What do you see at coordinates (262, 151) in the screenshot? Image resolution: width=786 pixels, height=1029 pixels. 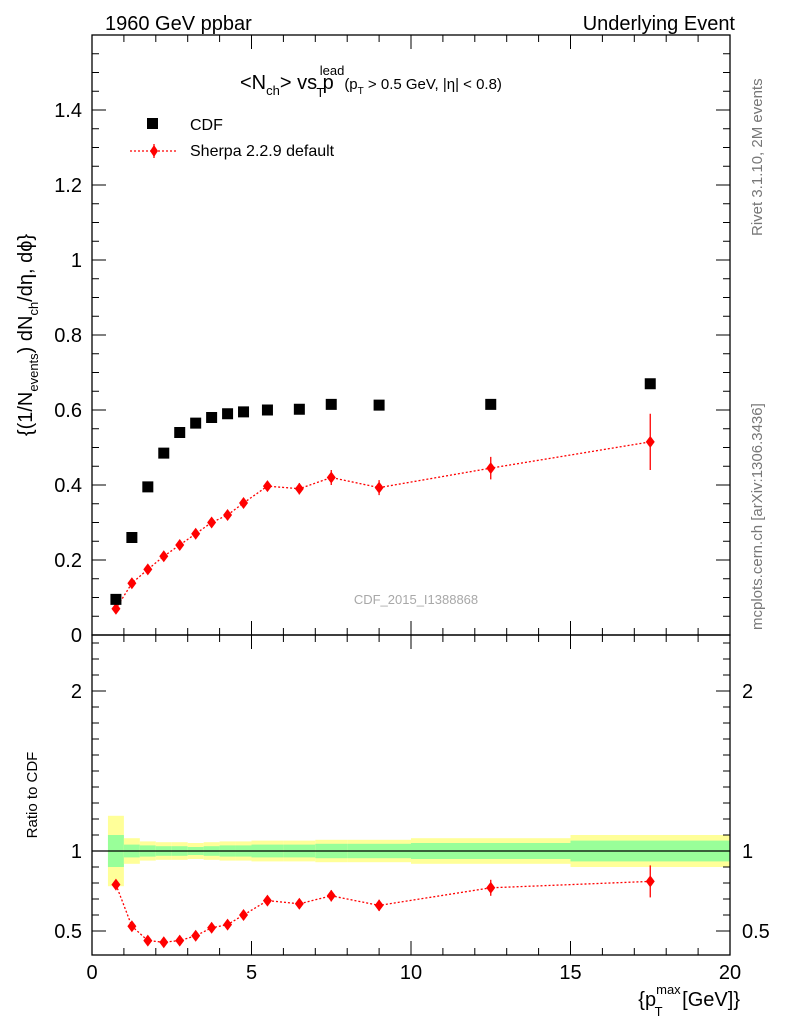 I see `legend-sherpa-label: Sherpa 2.2.9 default` at bounding box center [262, 151].